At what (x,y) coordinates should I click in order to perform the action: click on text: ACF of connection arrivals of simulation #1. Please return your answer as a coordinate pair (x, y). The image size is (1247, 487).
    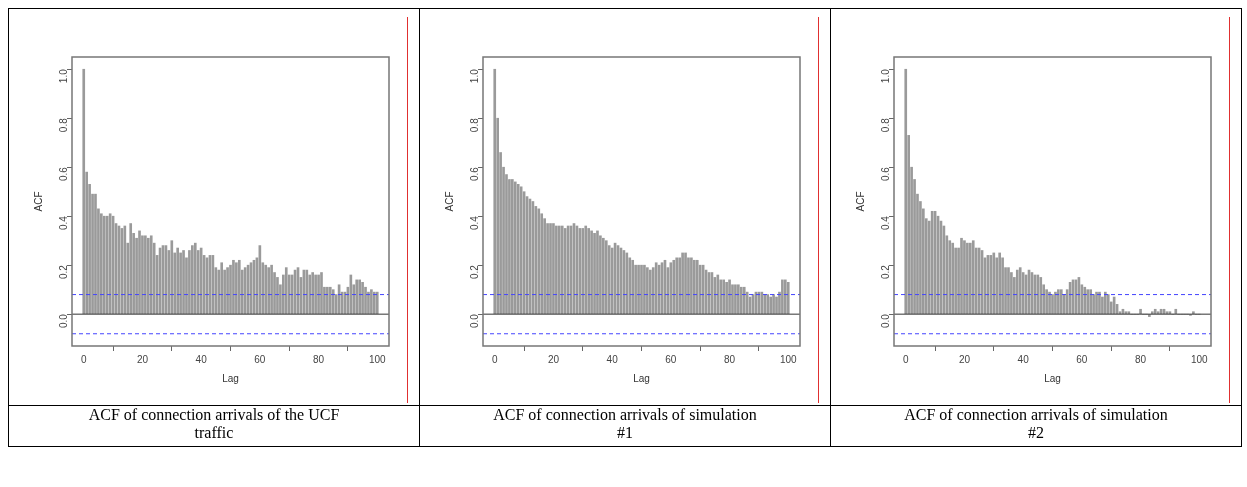
    Looking at the image, I should click on (625, 426).